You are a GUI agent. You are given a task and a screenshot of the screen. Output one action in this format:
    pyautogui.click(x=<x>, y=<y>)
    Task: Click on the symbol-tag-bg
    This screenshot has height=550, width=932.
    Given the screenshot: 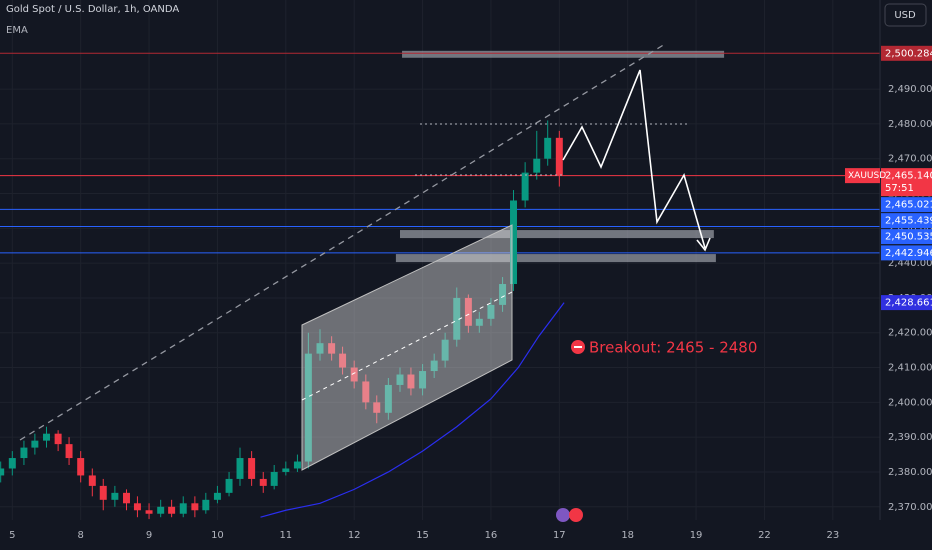 What is the action you would take?
    pyautogui.click(x=862, y=176)
    